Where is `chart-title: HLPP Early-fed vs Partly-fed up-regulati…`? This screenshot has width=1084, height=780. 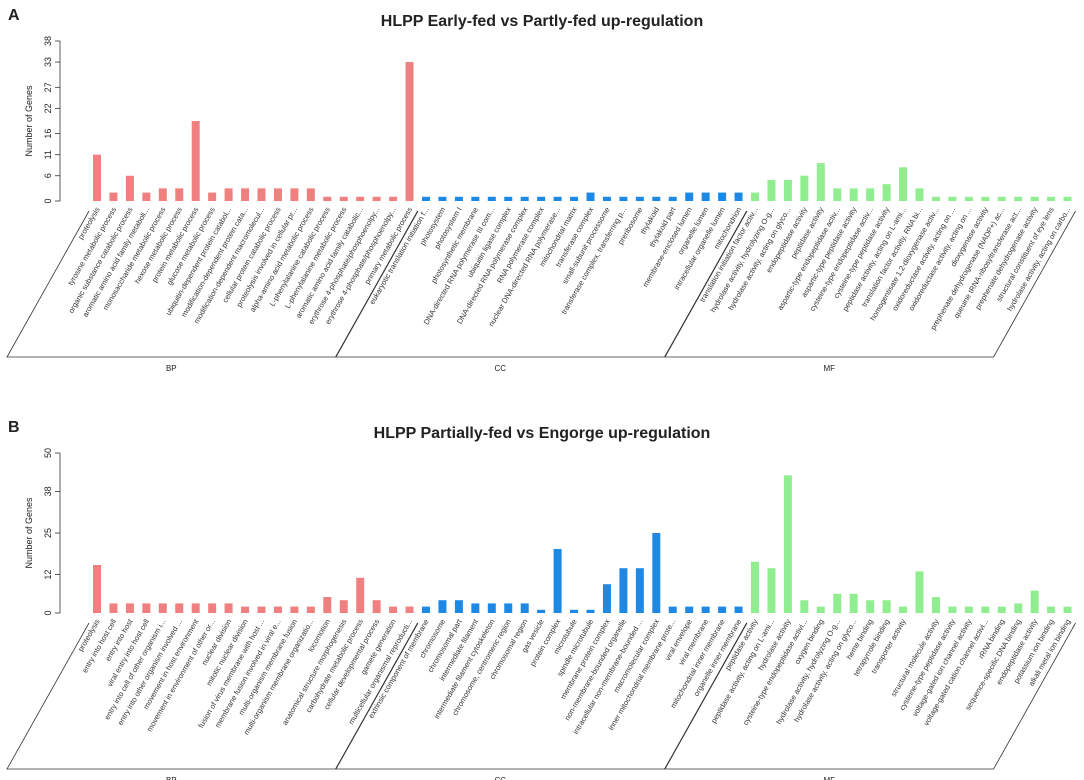
chart-title: HLPP Early-fed vs Partly-fed up-regulati… is located at coordinates (542, 21).